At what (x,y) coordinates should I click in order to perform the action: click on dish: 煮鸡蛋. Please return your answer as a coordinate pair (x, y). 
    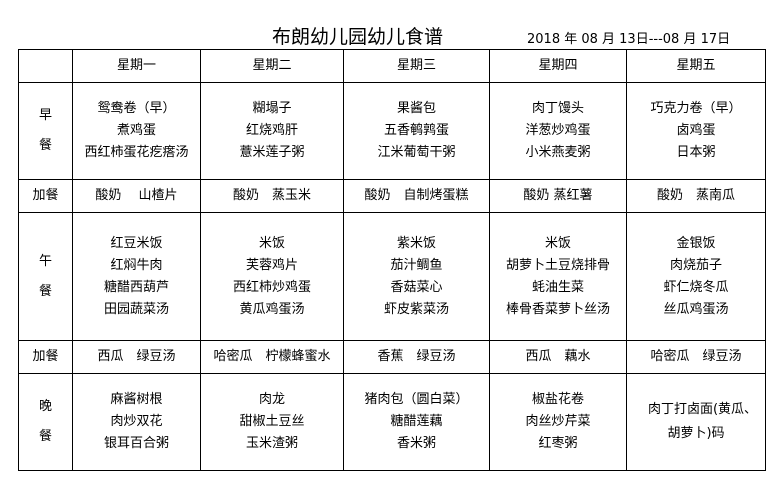
    Looking at the image, I should click on (136, 130).